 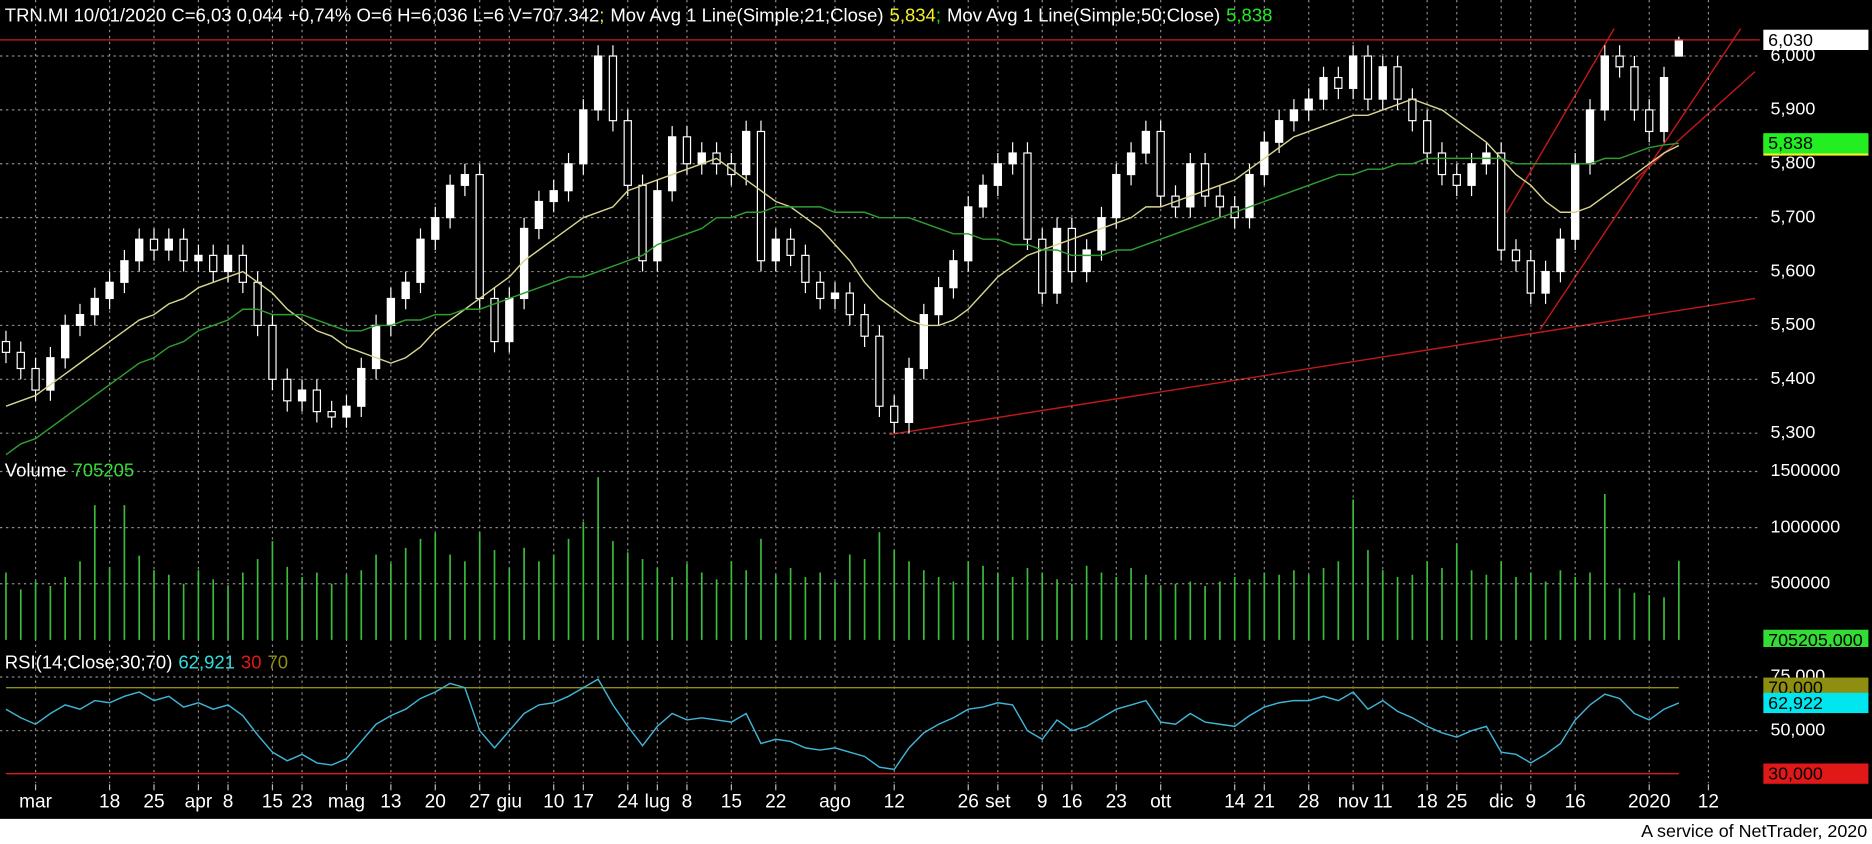 I want to click on x-tick-label: 14, so click(x=1235, y=801).